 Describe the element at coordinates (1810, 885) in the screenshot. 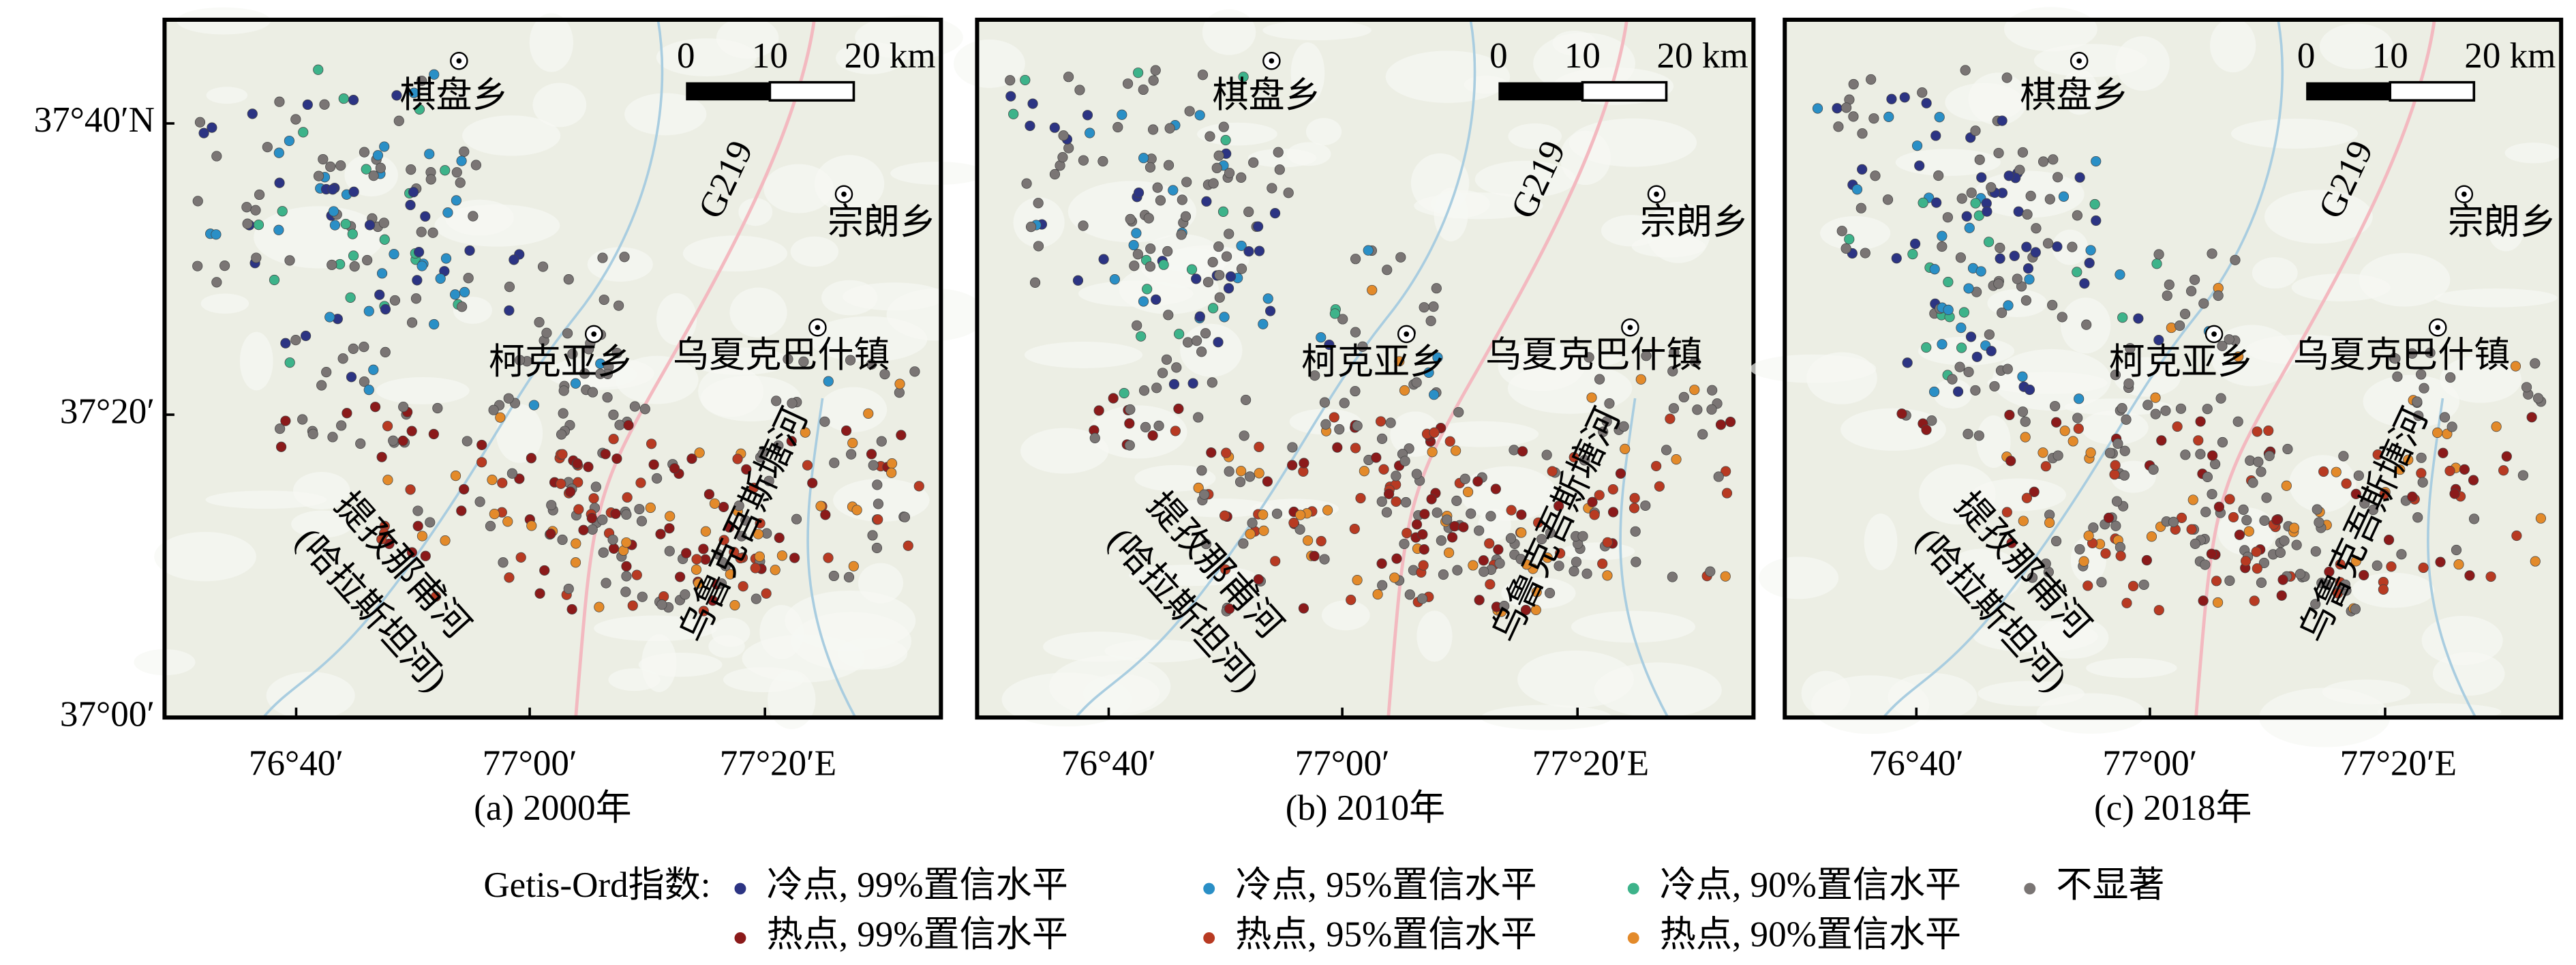

I see `legend-label: 冷点, 90%置信水平` at that location.